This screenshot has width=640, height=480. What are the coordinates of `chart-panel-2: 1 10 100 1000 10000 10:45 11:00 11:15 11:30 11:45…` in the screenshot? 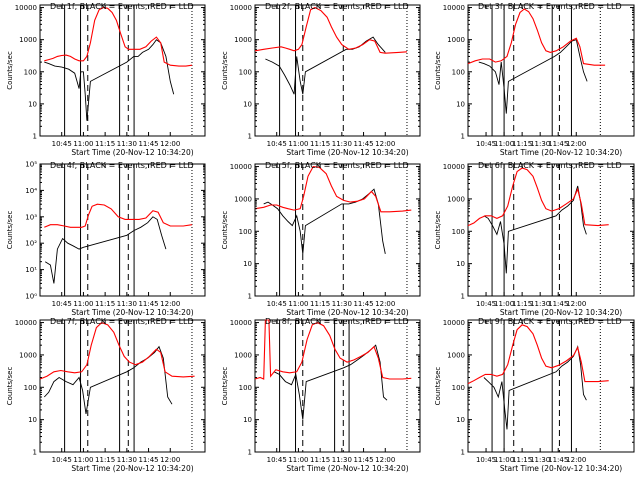 It's located at (321, 79).